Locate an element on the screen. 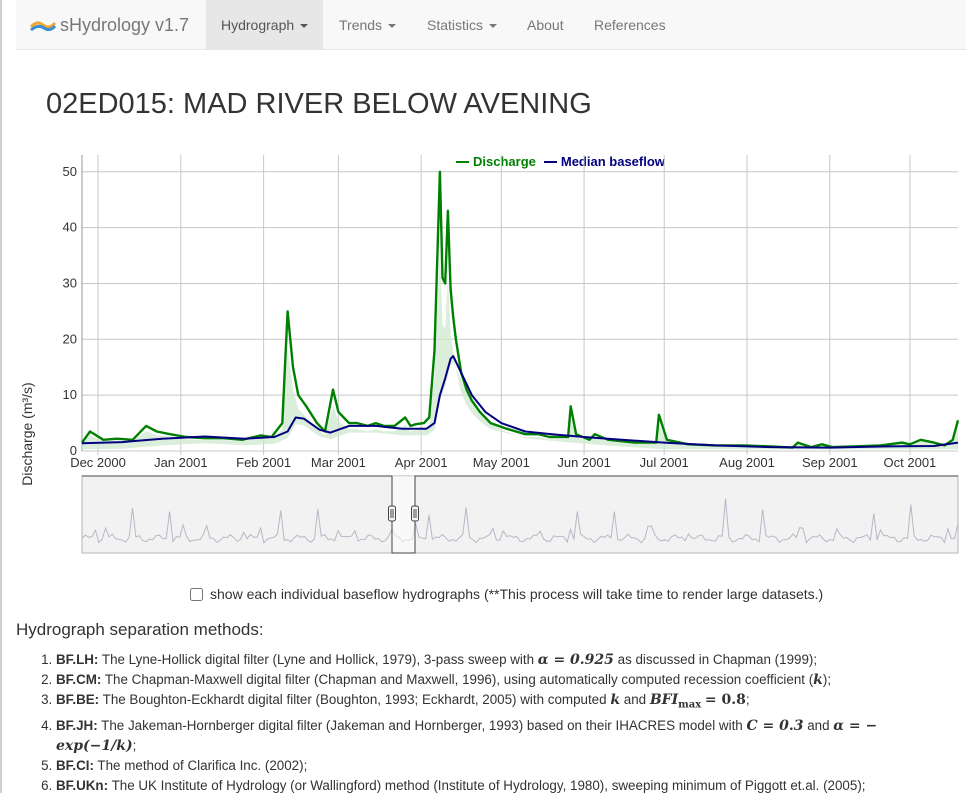 The image size is (974, 796). method-text: The method of Clarifica Inc. (2002); is located at coordinates (202, 765).